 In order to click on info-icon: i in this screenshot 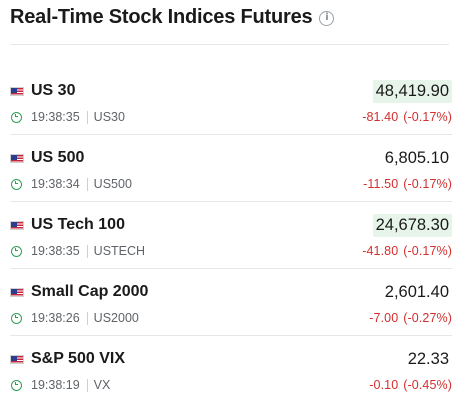, I will do `click(327, 18)`.